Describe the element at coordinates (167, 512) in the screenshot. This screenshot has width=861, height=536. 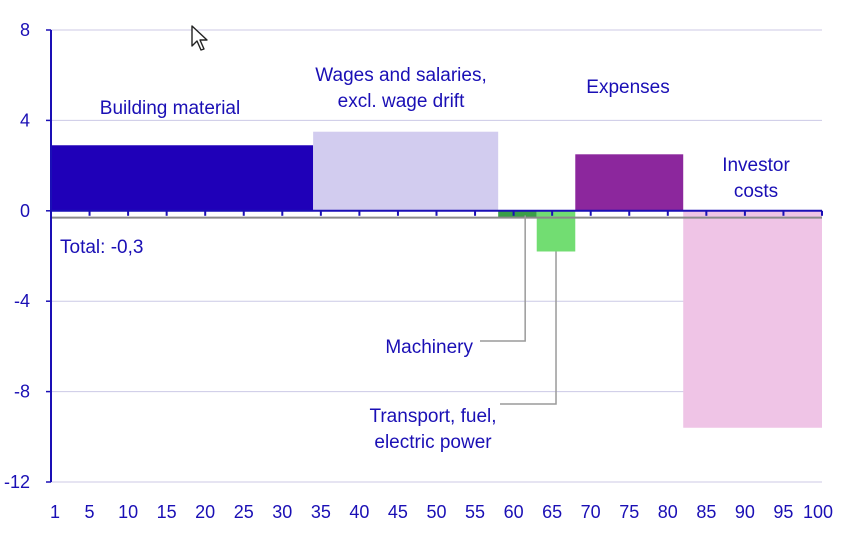
I see `x-tick-label: 15` at that location.